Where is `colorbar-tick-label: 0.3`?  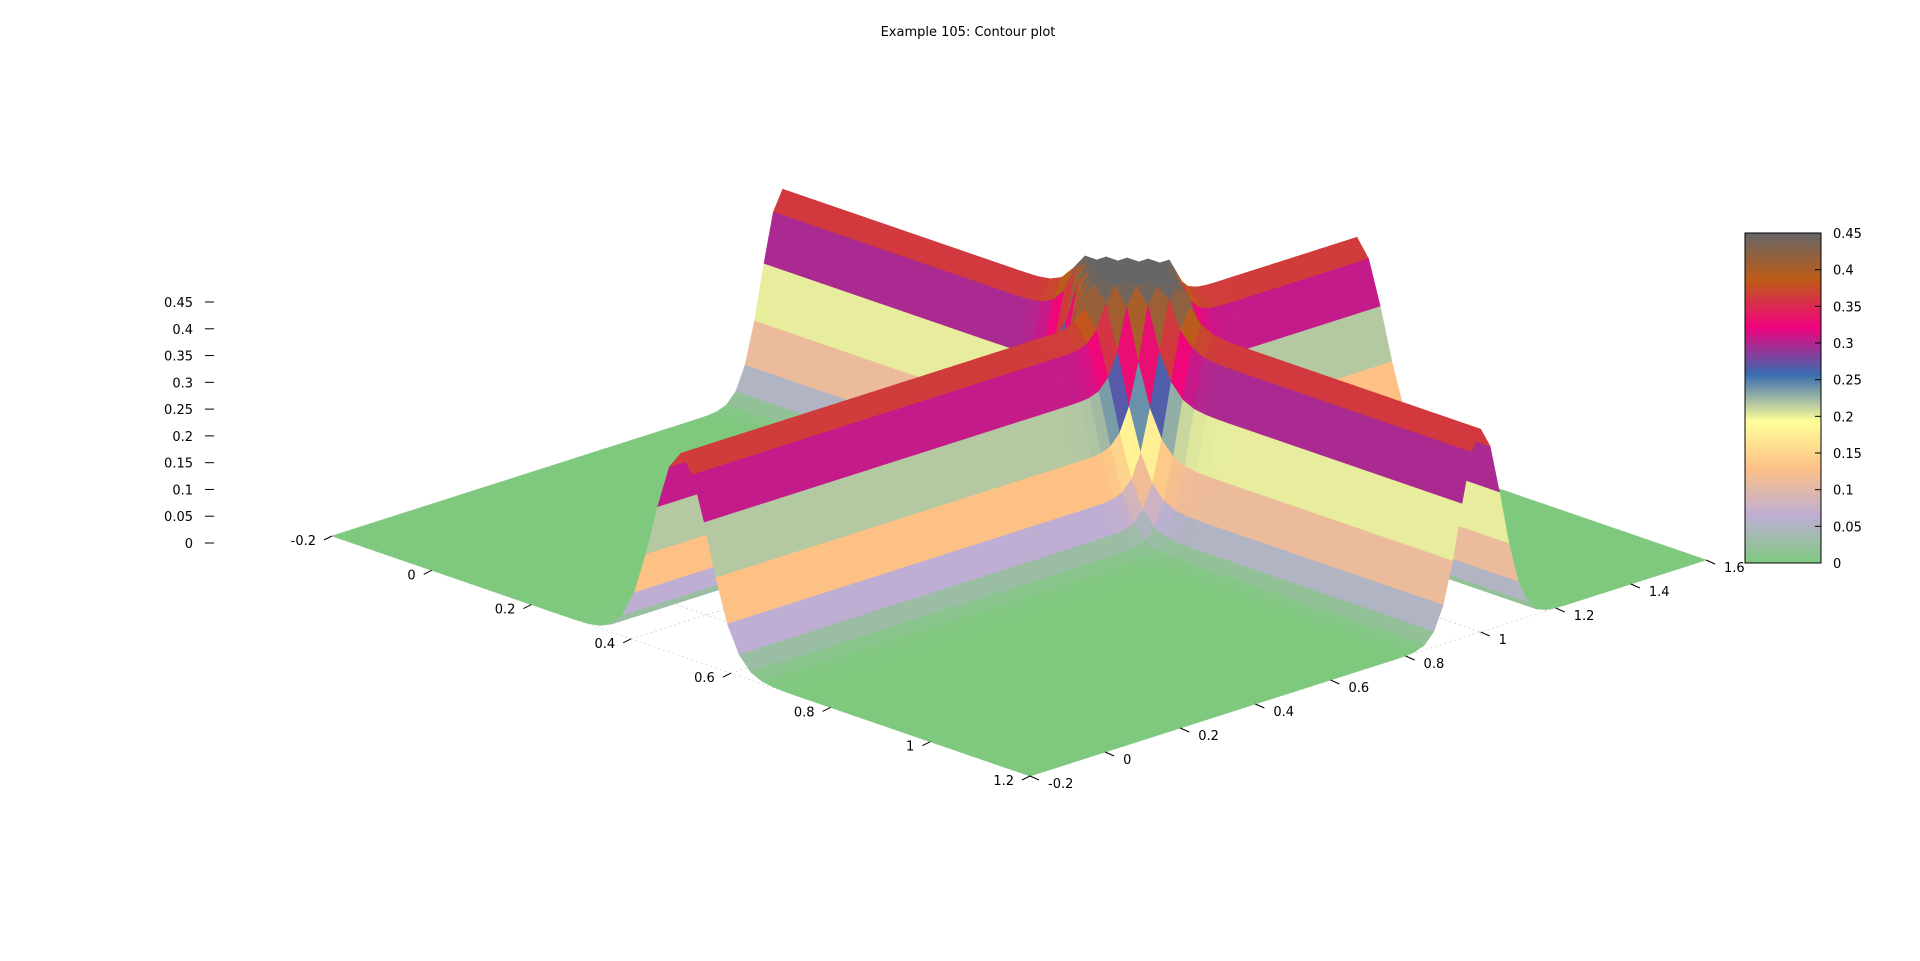 colorbar-tick-label: 0.3 is located at coordinates (1843, 344).